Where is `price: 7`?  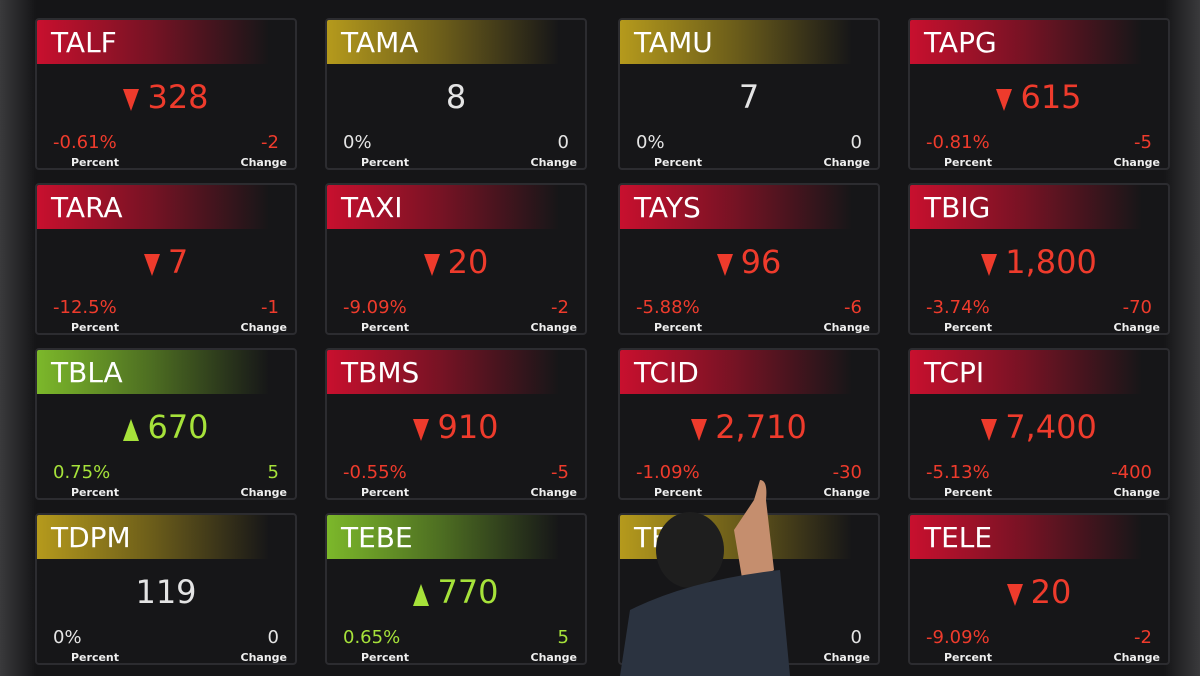 price: 7 is located at coordinates (166, 262).